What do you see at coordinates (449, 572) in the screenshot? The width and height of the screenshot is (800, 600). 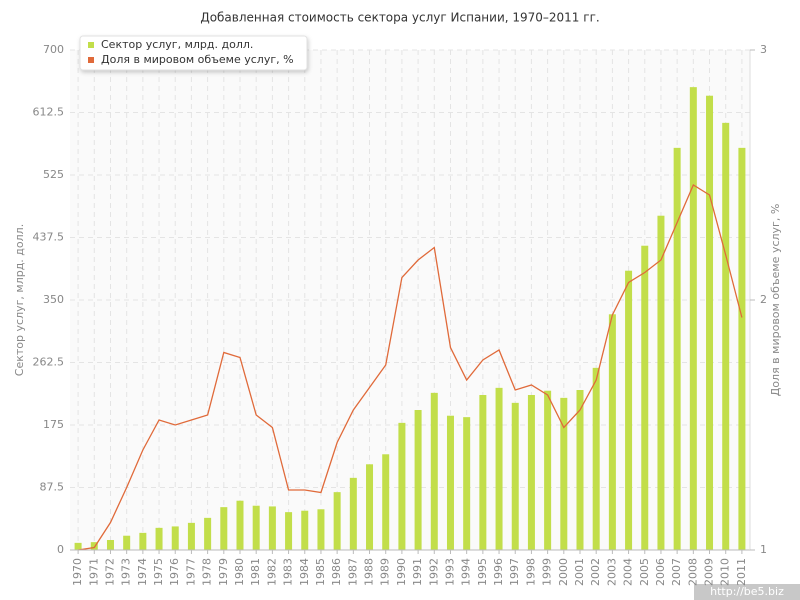 I see `x-tick-label: 1993` at bounding box center [449, 572].